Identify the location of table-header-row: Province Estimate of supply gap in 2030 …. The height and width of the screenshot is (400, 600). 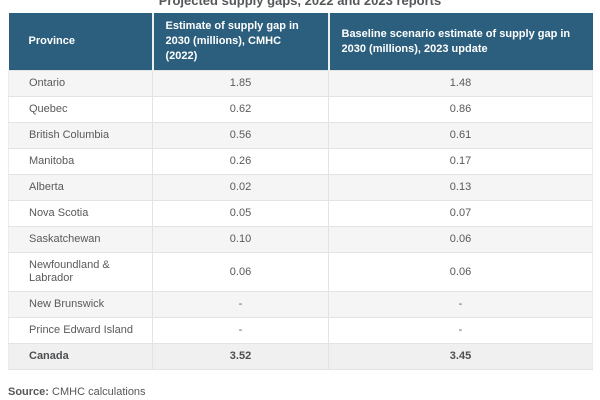
(300, 42).